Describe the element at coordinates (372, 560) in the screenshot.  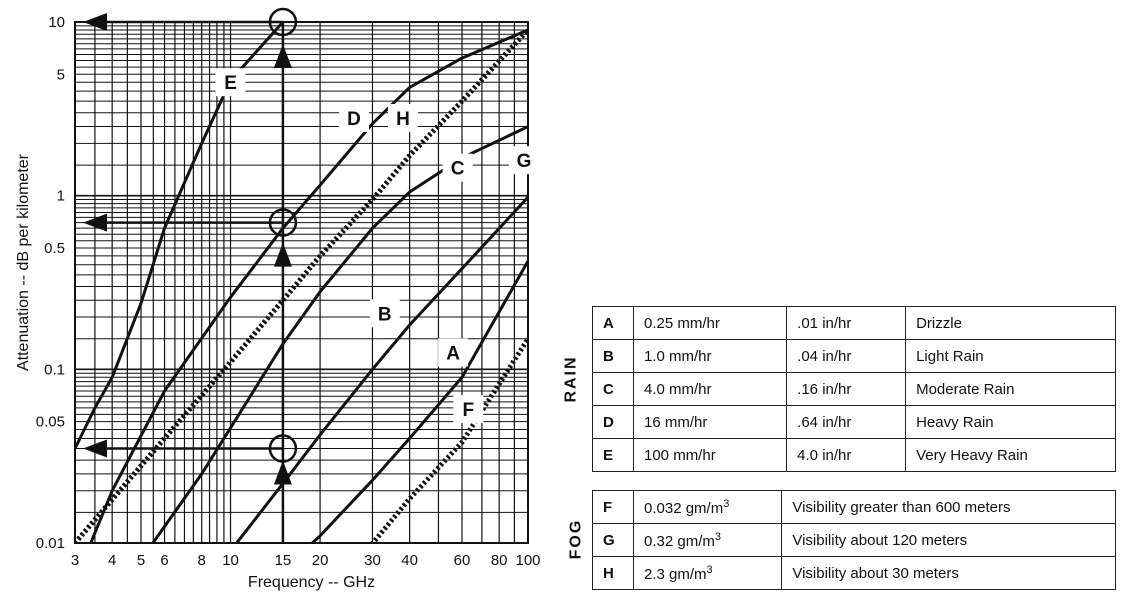
I see `x-tick-label: 30` at that location.